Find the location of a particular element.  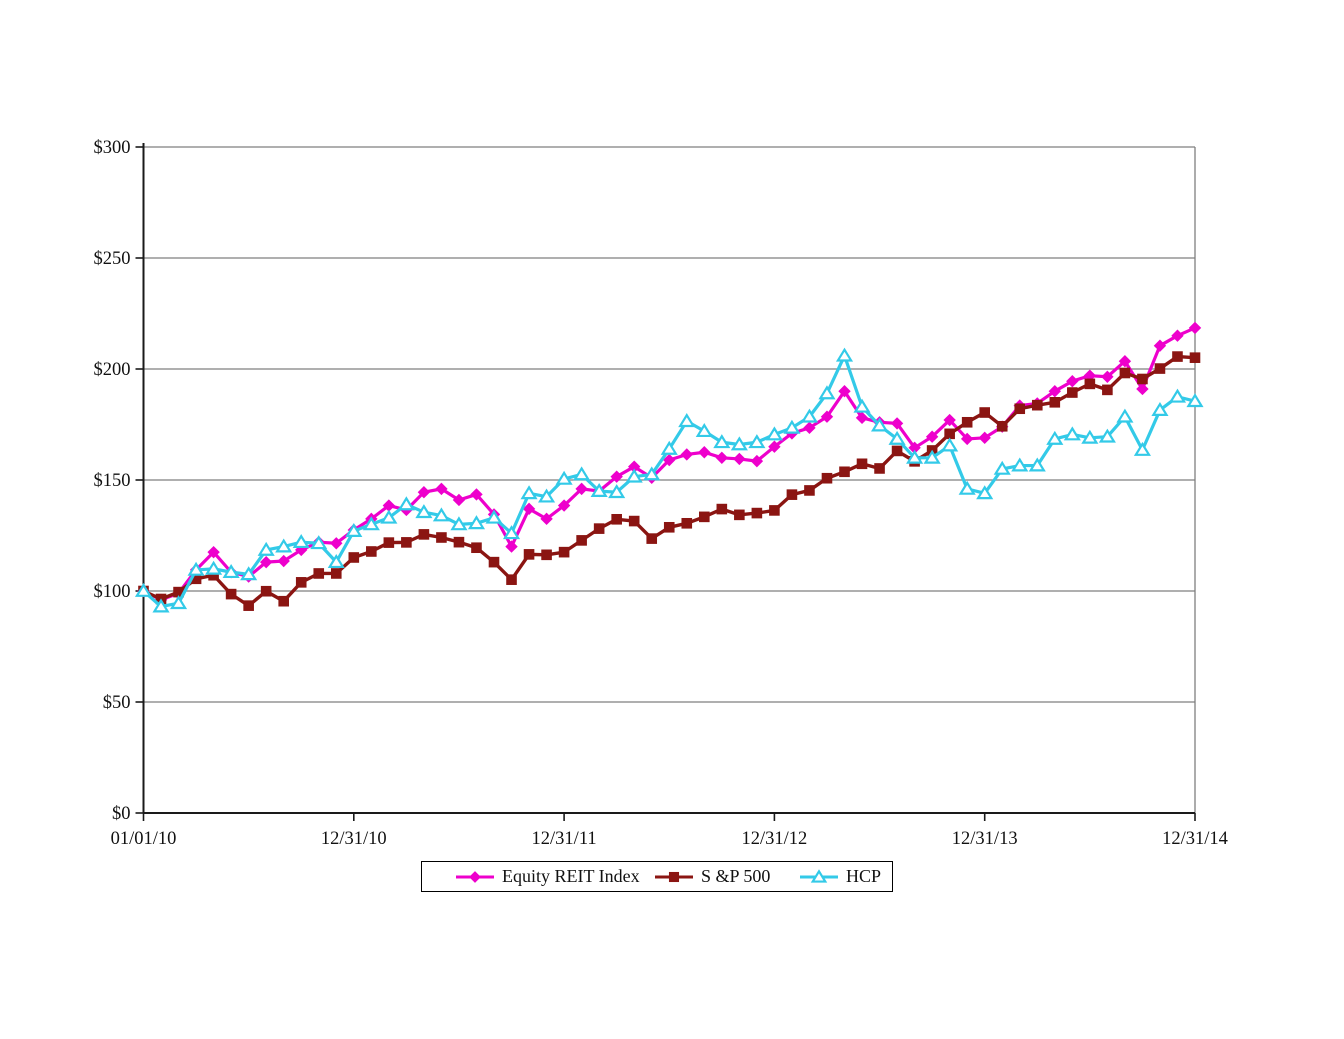

x-tick-label: 12/31/12 is located at coordinates (775, 839).